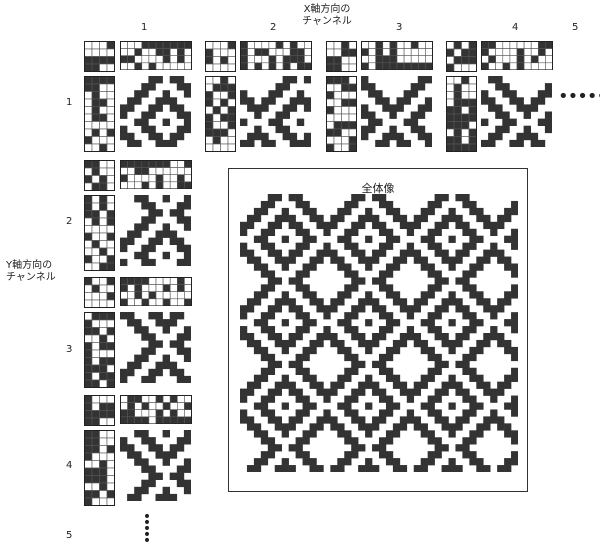 The image size is (600, 554). What do you see at coordinates (341, 56) in the screenshot?
I see `x-channel-tieup-square` at bounding box center [341, 56].